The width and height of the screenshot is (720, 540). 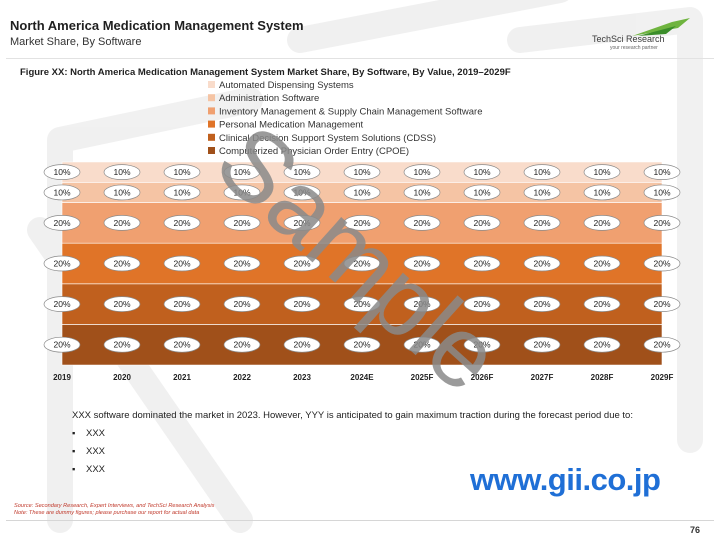 I want to click on page-number: 76, so click(x=695, y=530).